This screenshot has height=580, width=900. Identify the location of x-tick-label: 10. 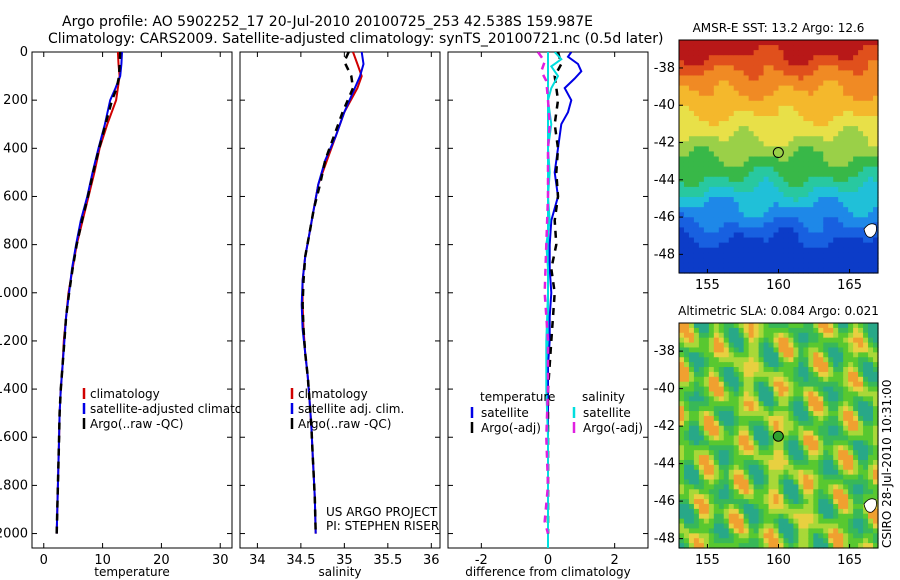
(102, 560).